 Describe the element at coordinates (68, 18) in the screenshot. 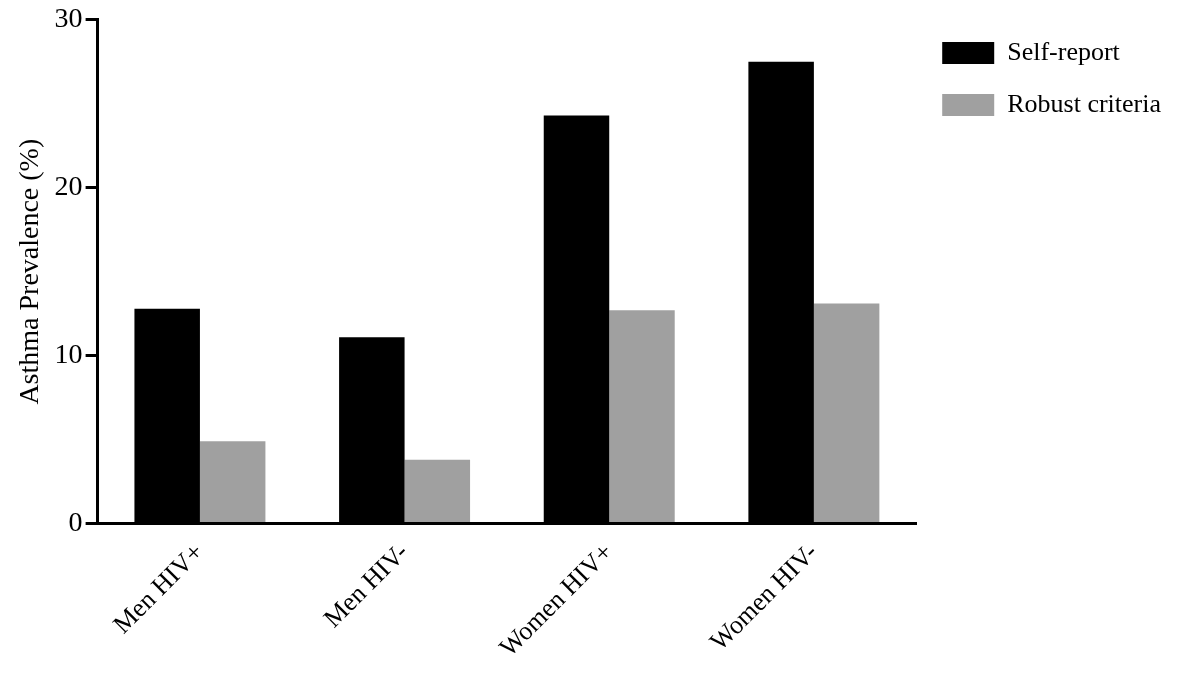

I see `y-tick-label: 30` at that location.